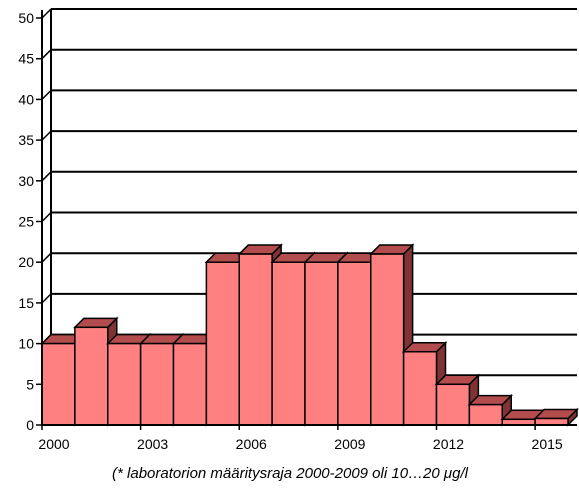 The image size is (579, 489). I want to click on bar-2015, so click(556, 417).